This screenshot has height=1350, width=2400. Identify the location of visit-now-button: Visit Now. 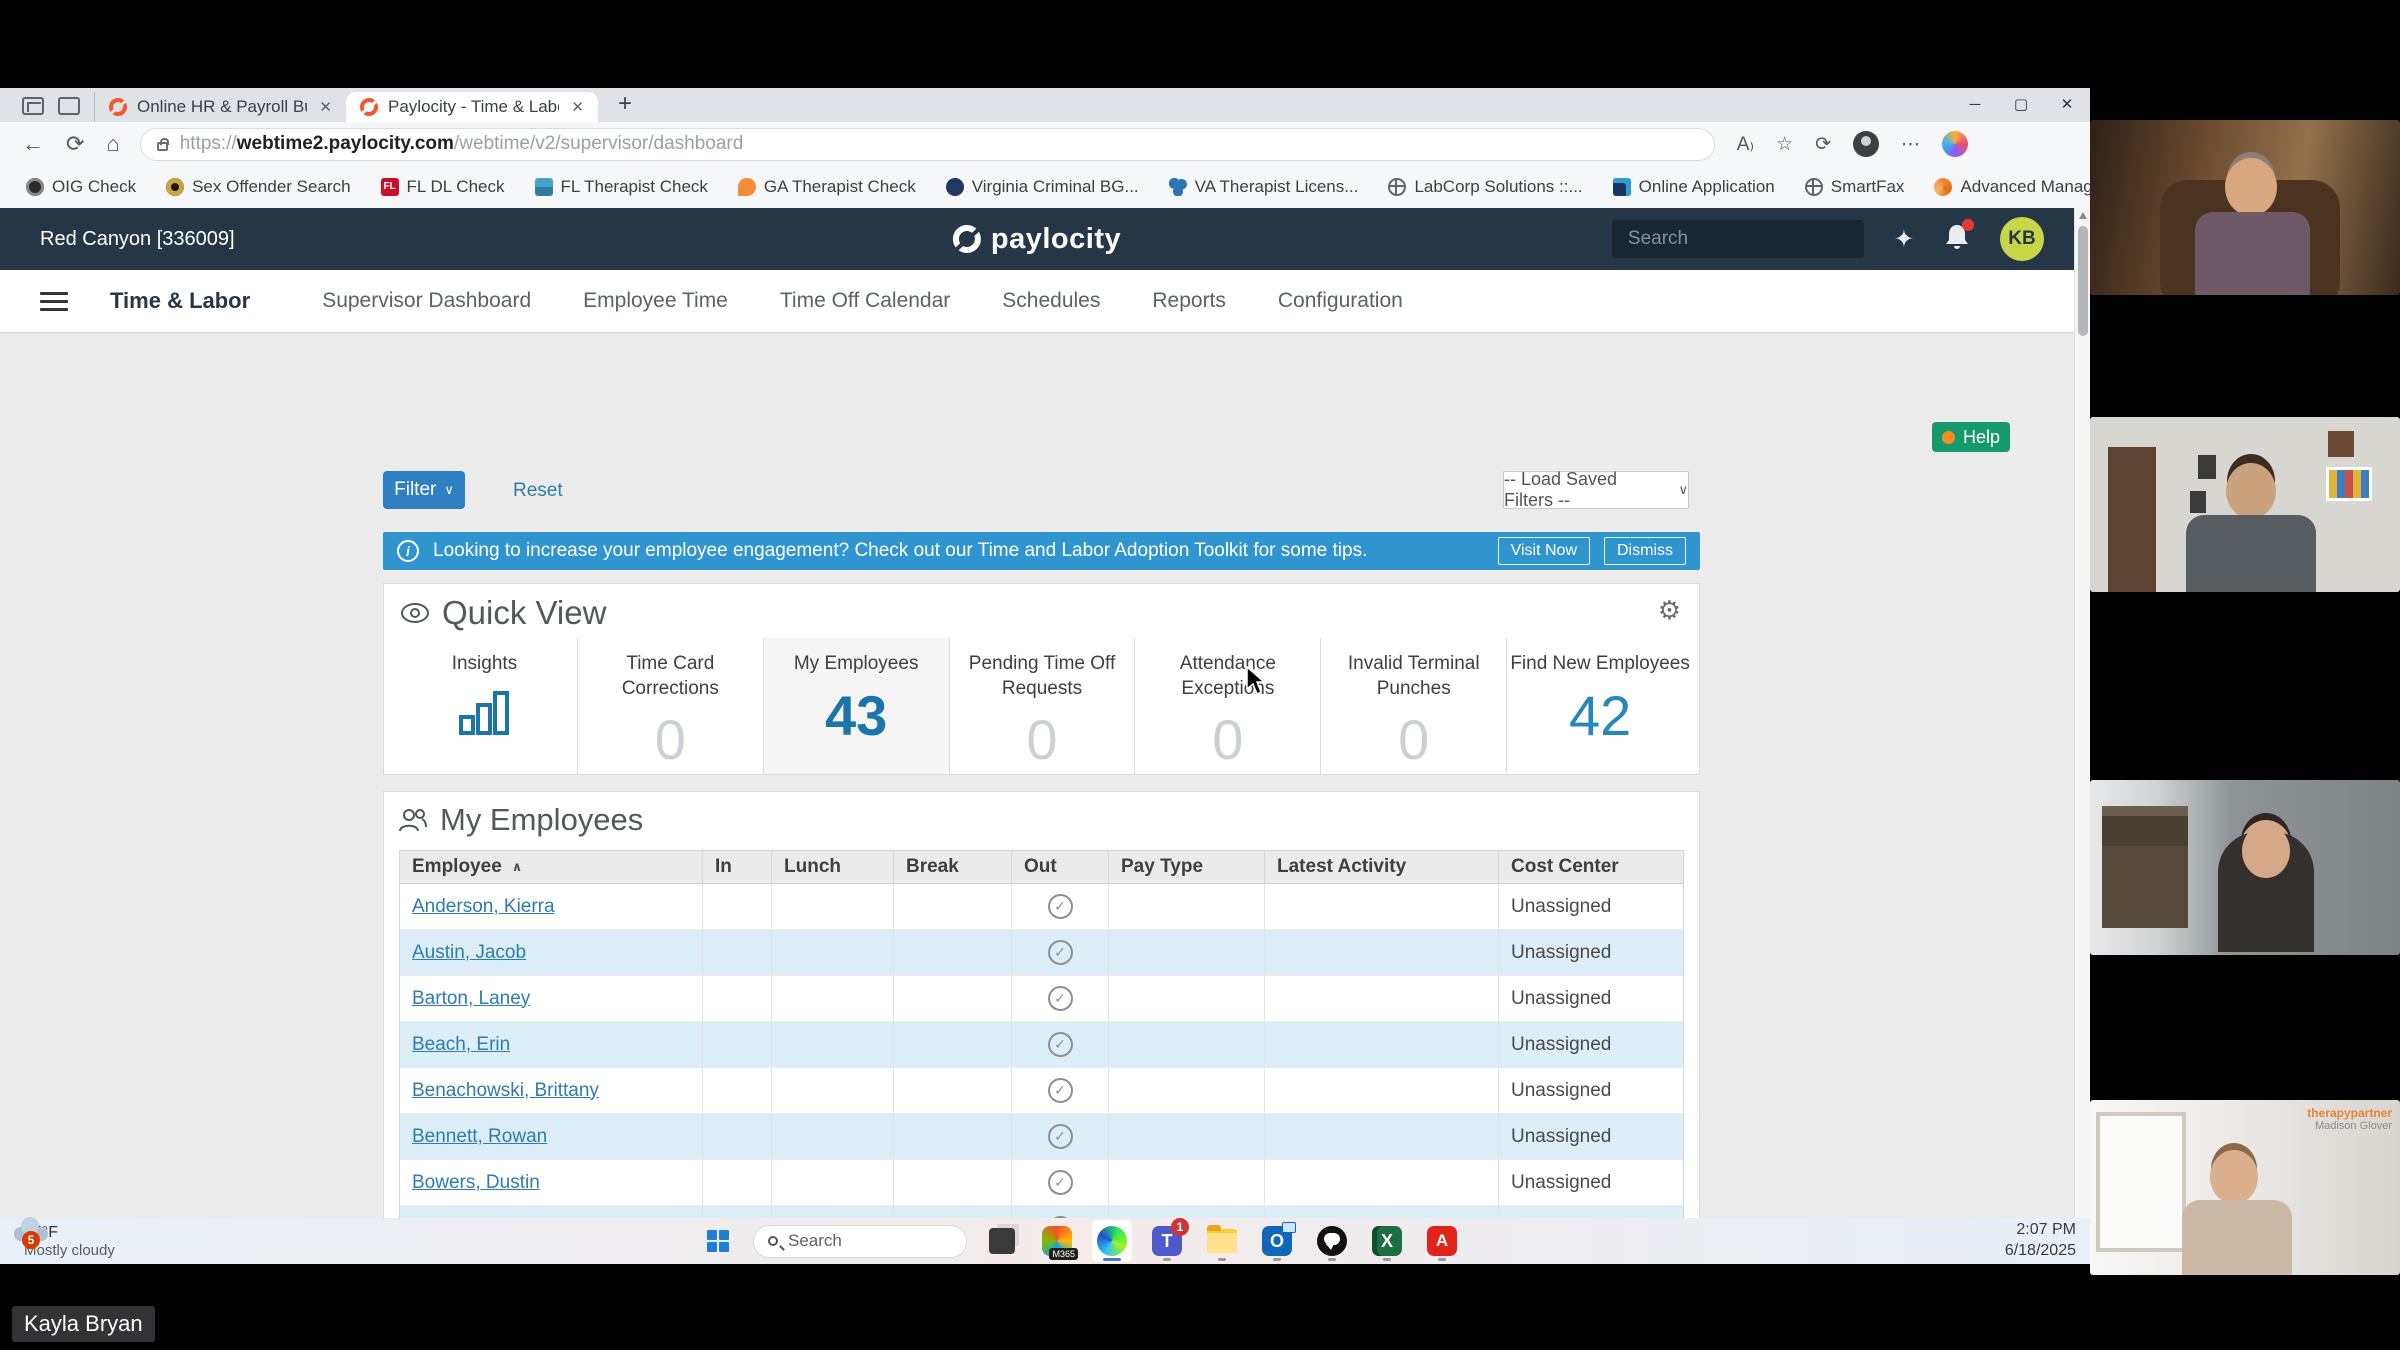
(1543, 551).